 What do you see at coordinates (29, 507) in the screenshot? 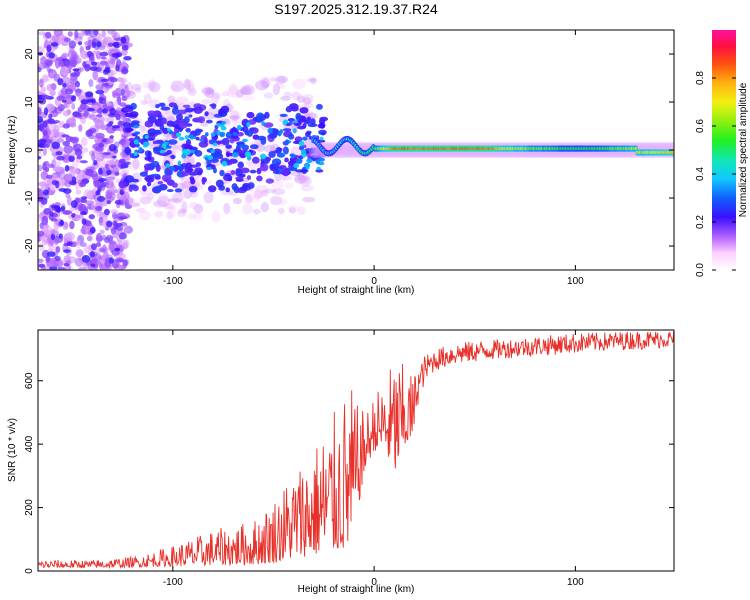
I see `snr-y-tick-label: 200` at bounding box center [29, 507].